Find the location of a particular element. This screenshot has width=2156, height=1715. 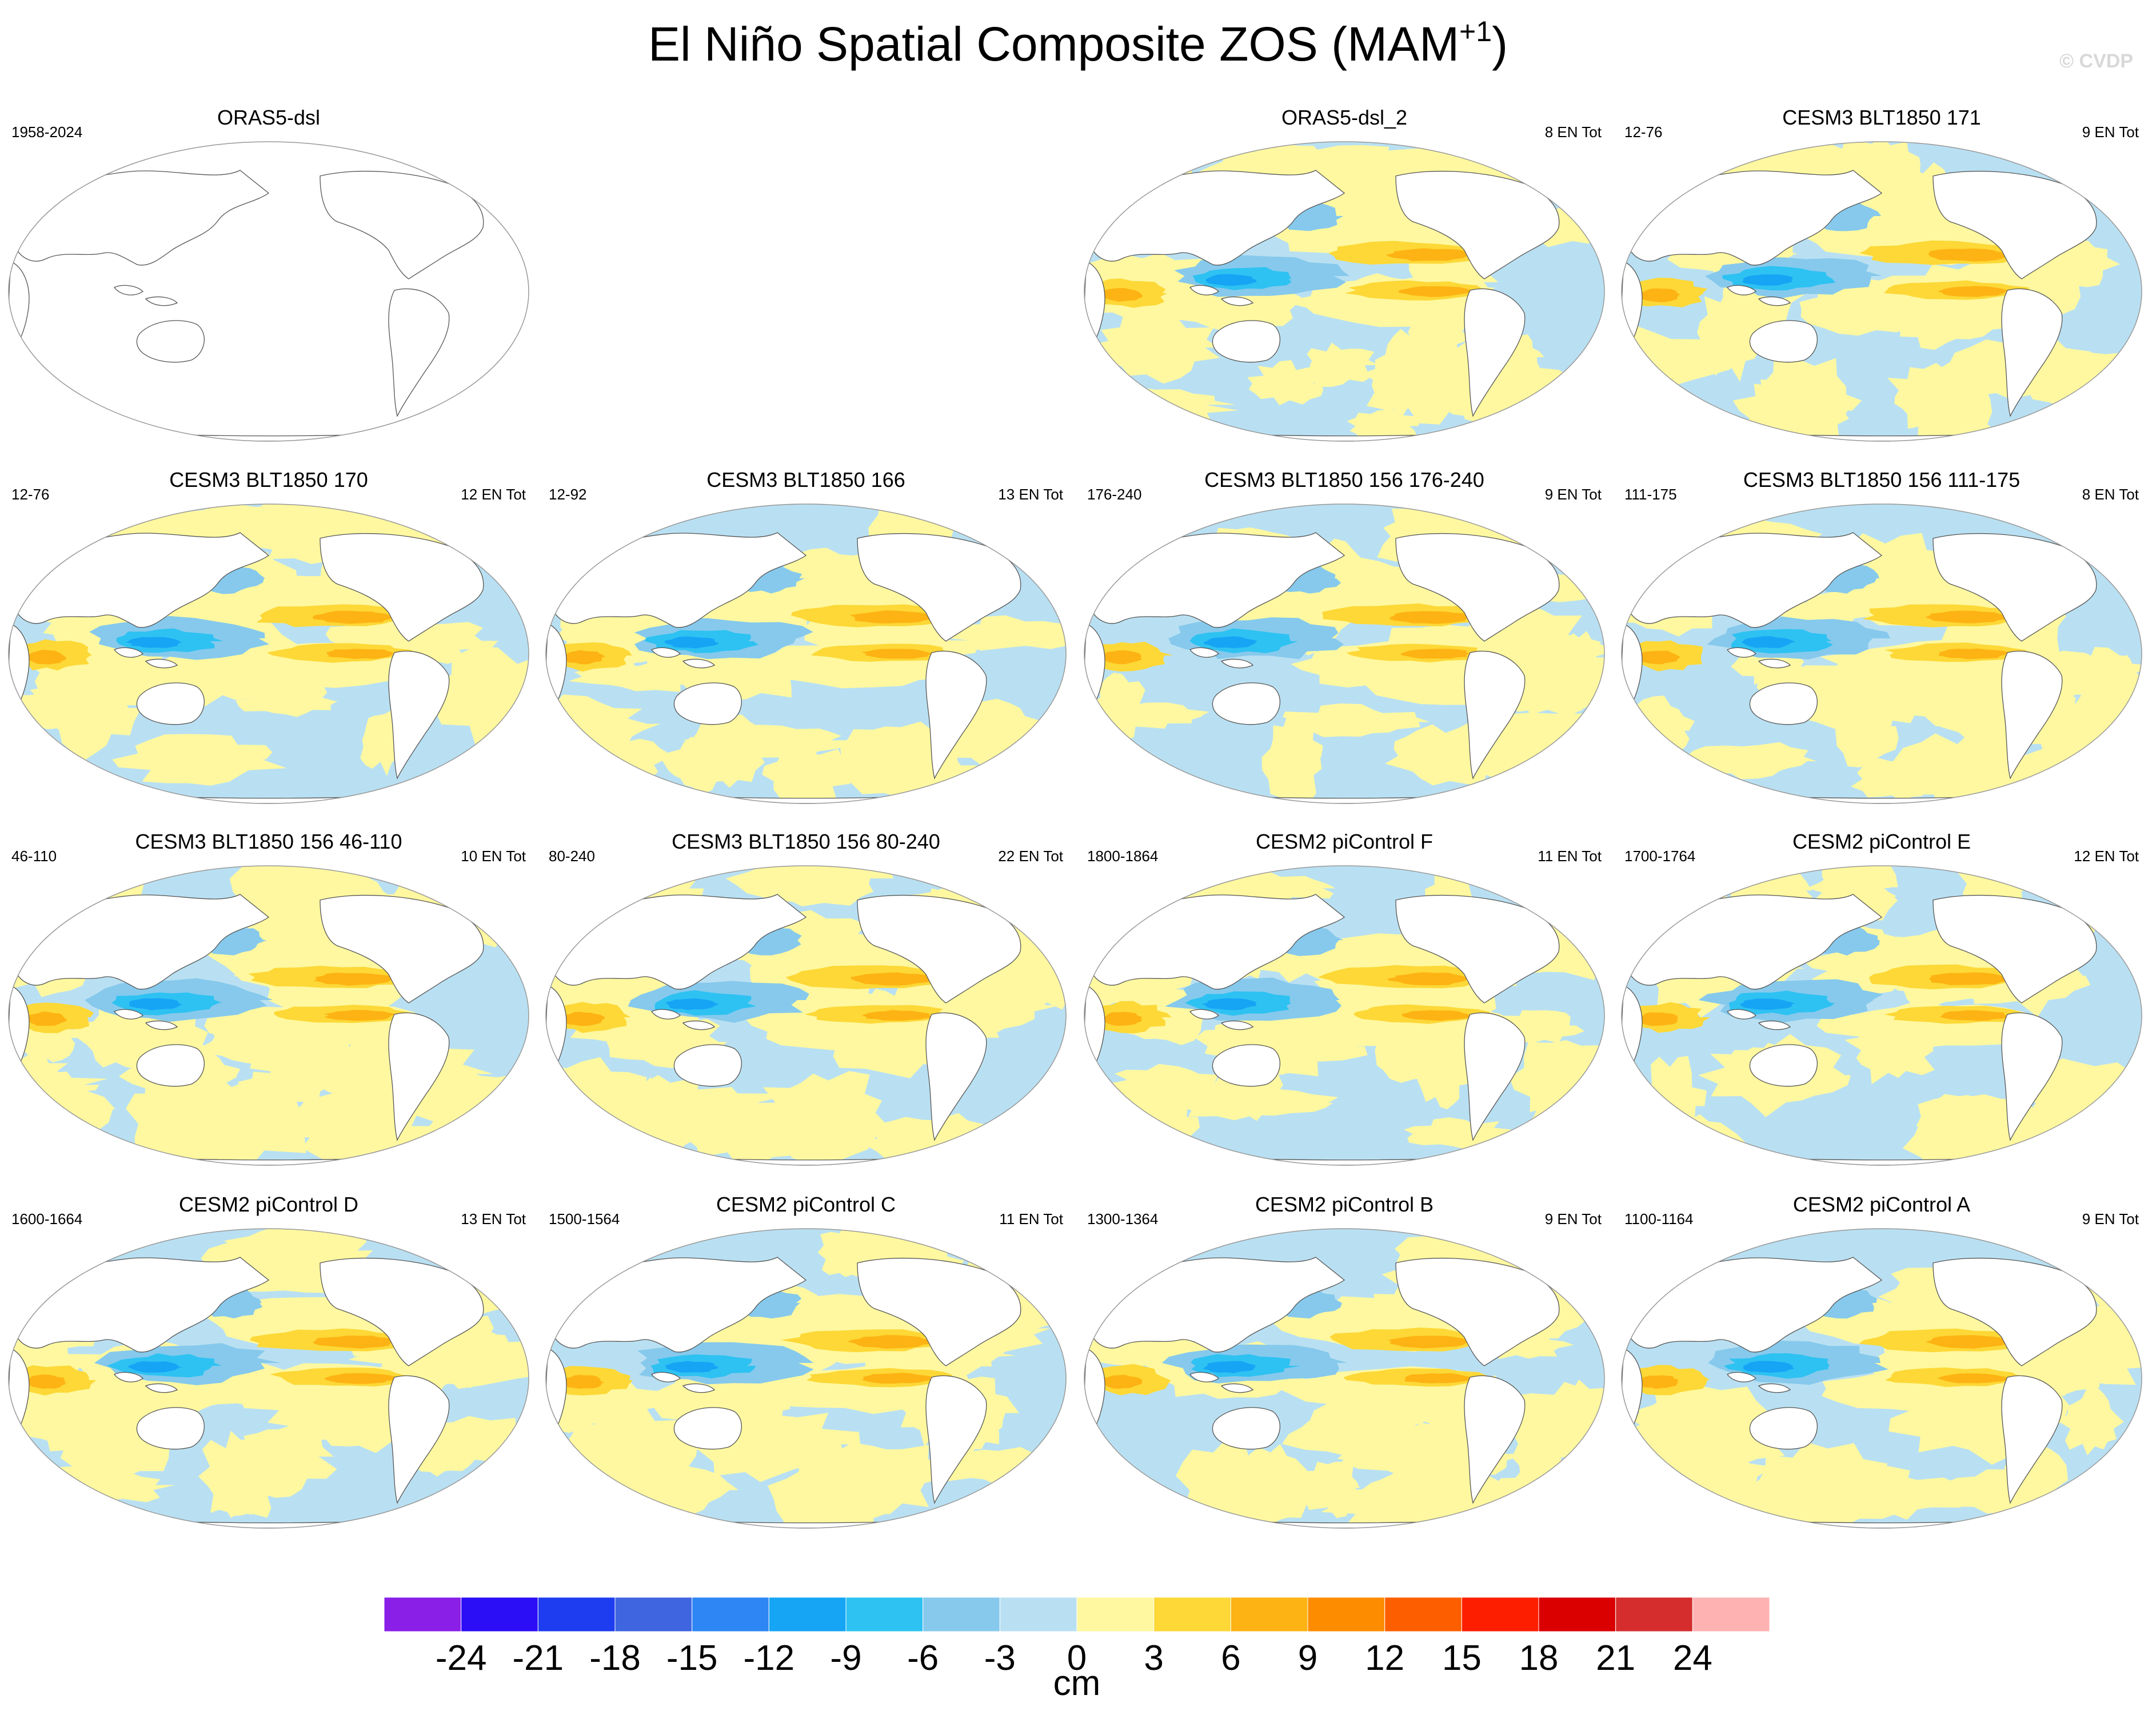

colorbar-tick-label: 24 is located at coordinates (1692, 1658).